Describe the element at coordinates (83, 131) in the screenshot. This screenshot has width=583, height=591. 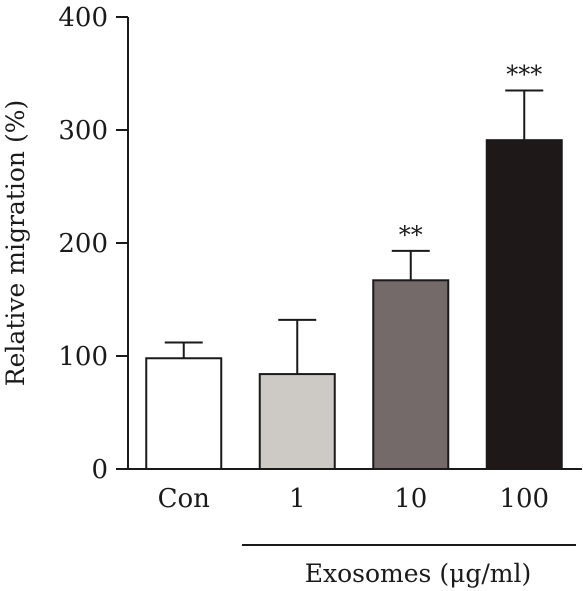
I see `y-tick-label: 300` at that location.